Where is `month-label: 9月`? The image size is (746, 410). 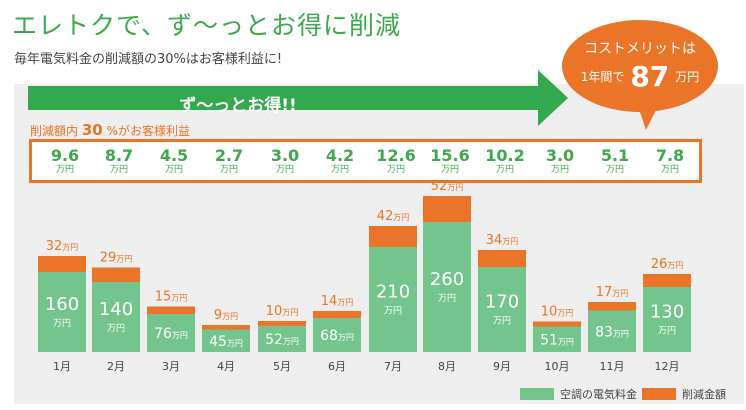 month-label: 9月 is located at coordinates (502, 366).